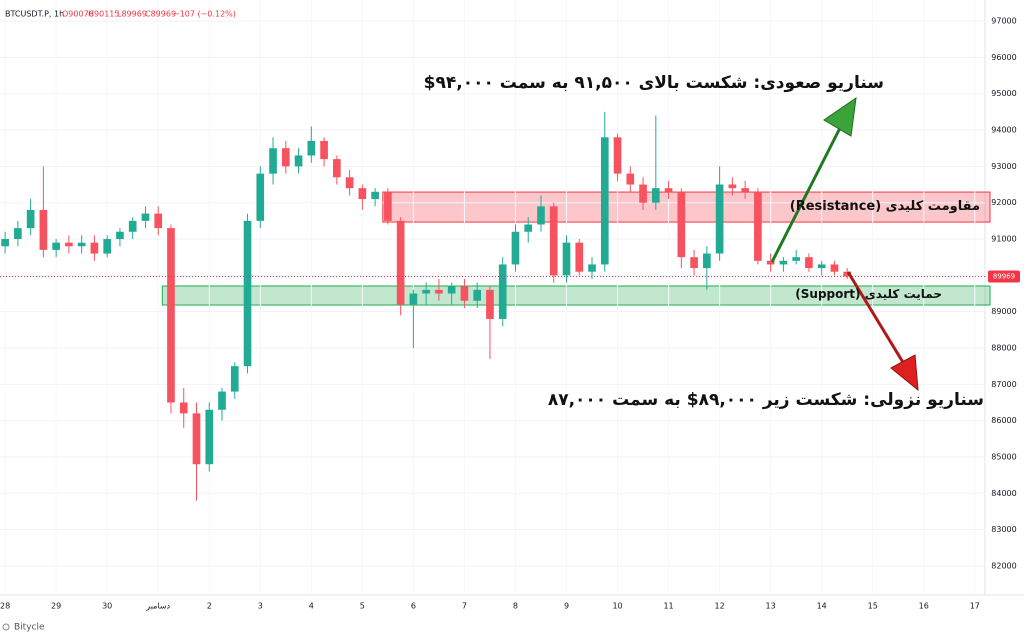 This screenshot has height=637, width=1024. Describe the element at coordinates (515, 606) in the screenshot. I see `x-tick-label: 8` at that location.